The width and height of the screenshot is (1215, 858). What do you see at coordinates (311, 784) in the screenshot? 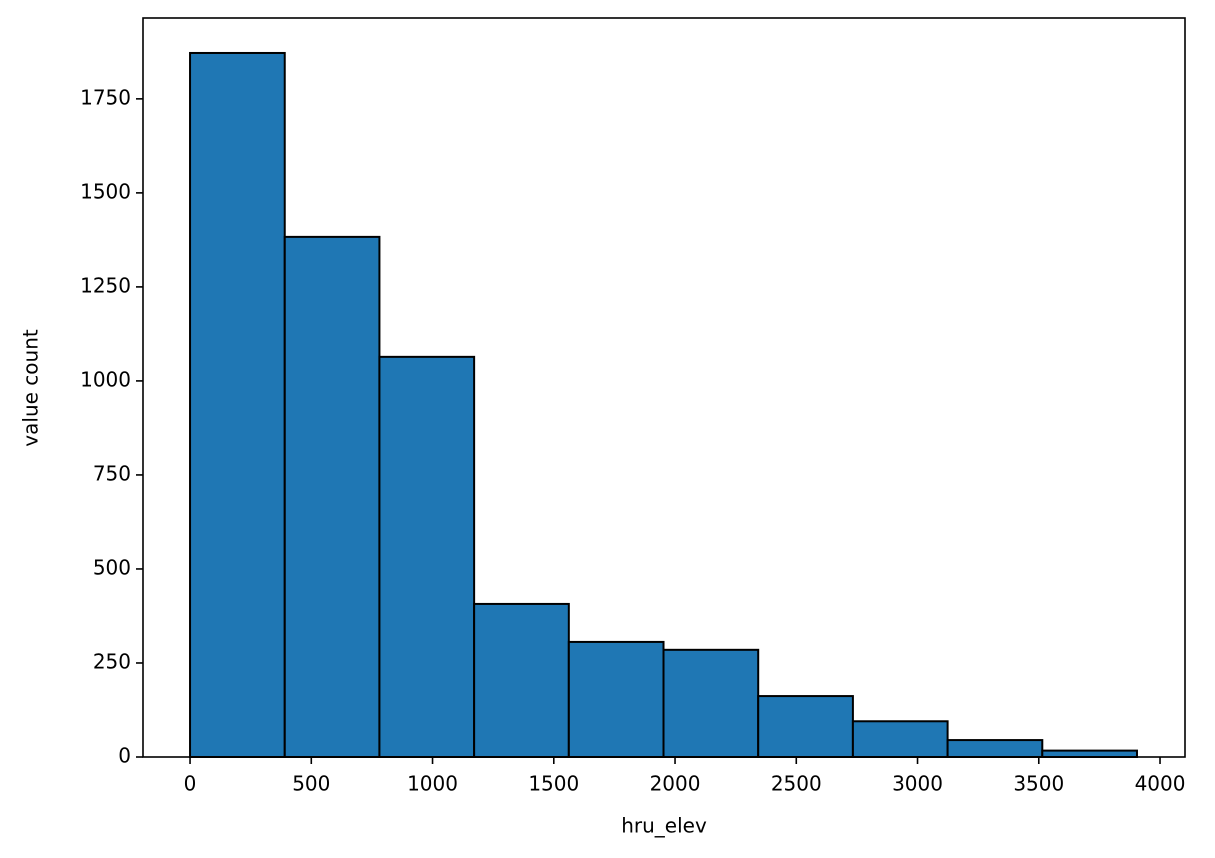
I see `x-tick-label: 500` at bounding box center [311, 784].